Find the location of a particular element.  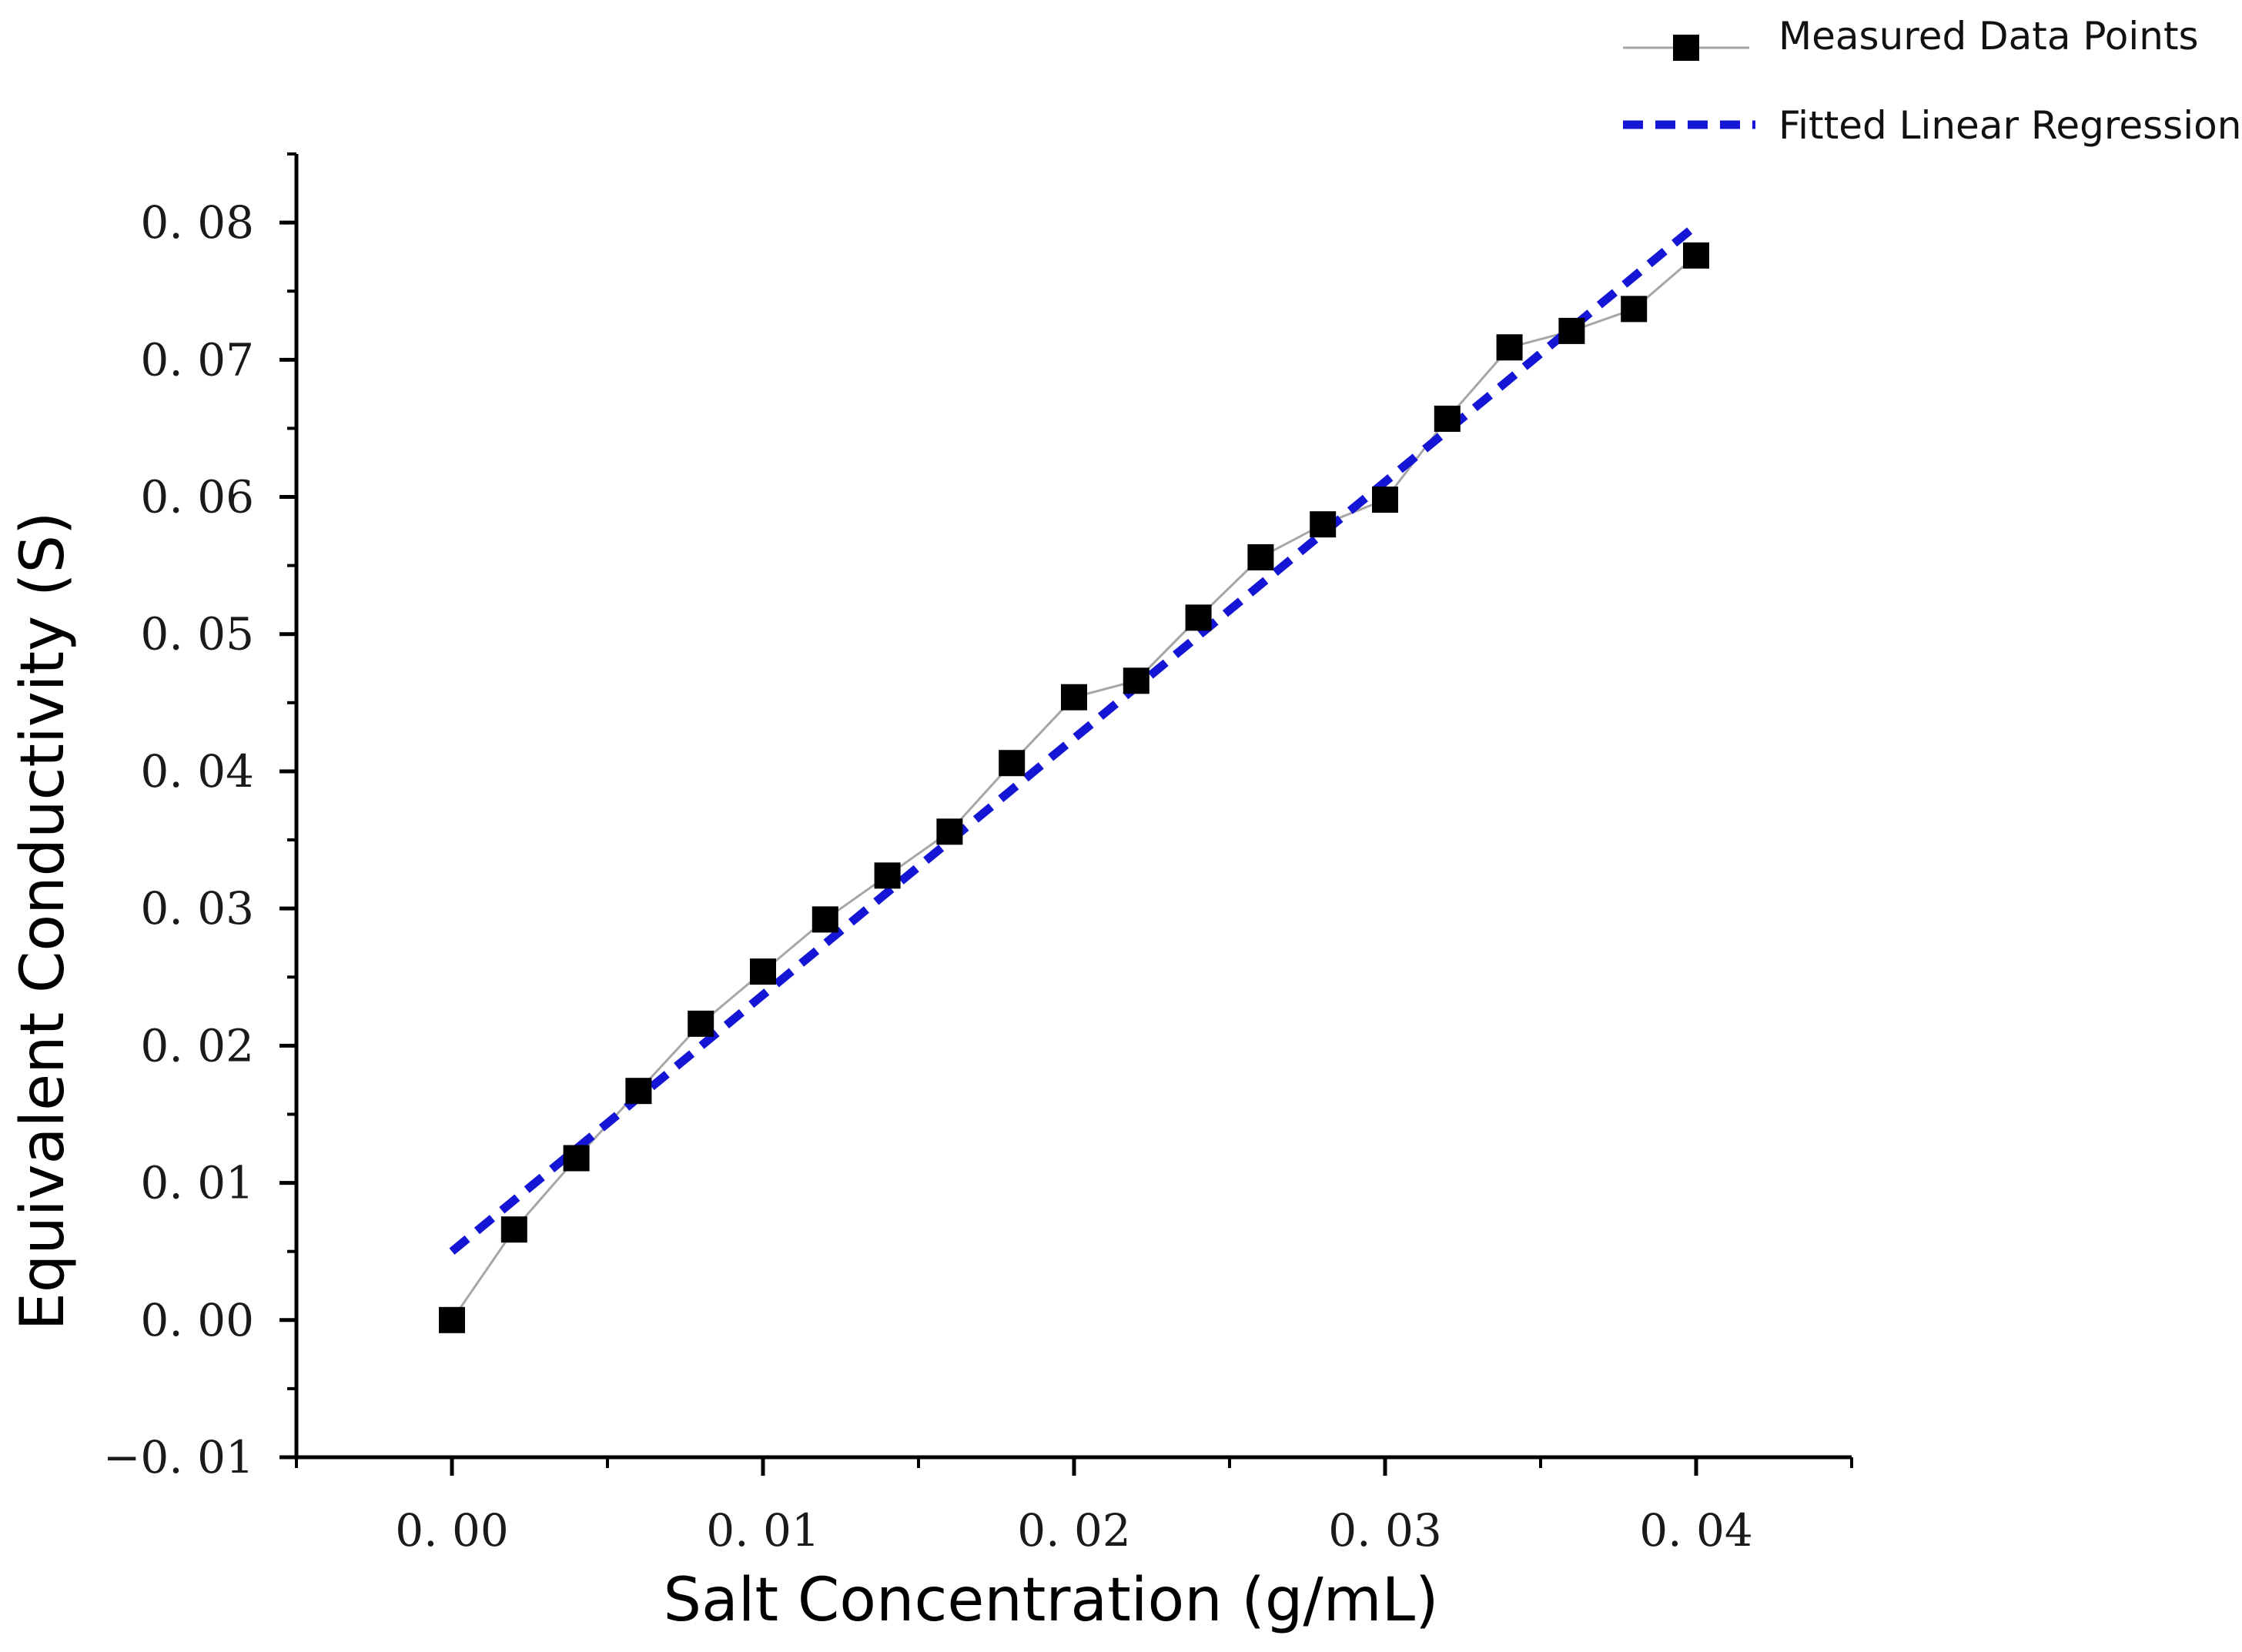

legend-measured-marker is located at coordinates (1686, 48).